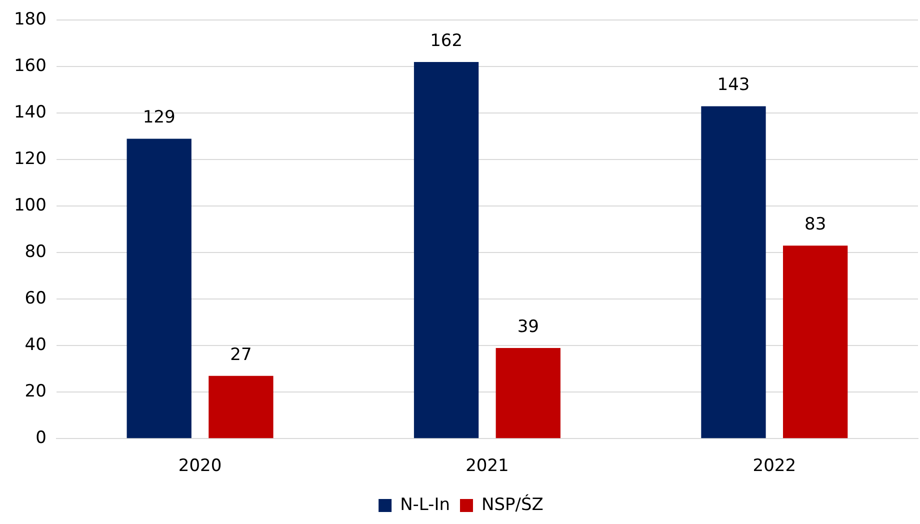 This screenshot has width=920, height=524. What do you see at coordinates (35, 345) in the screenshot?
I see `y-tick-label: 40` at bounding box center [35, 345].